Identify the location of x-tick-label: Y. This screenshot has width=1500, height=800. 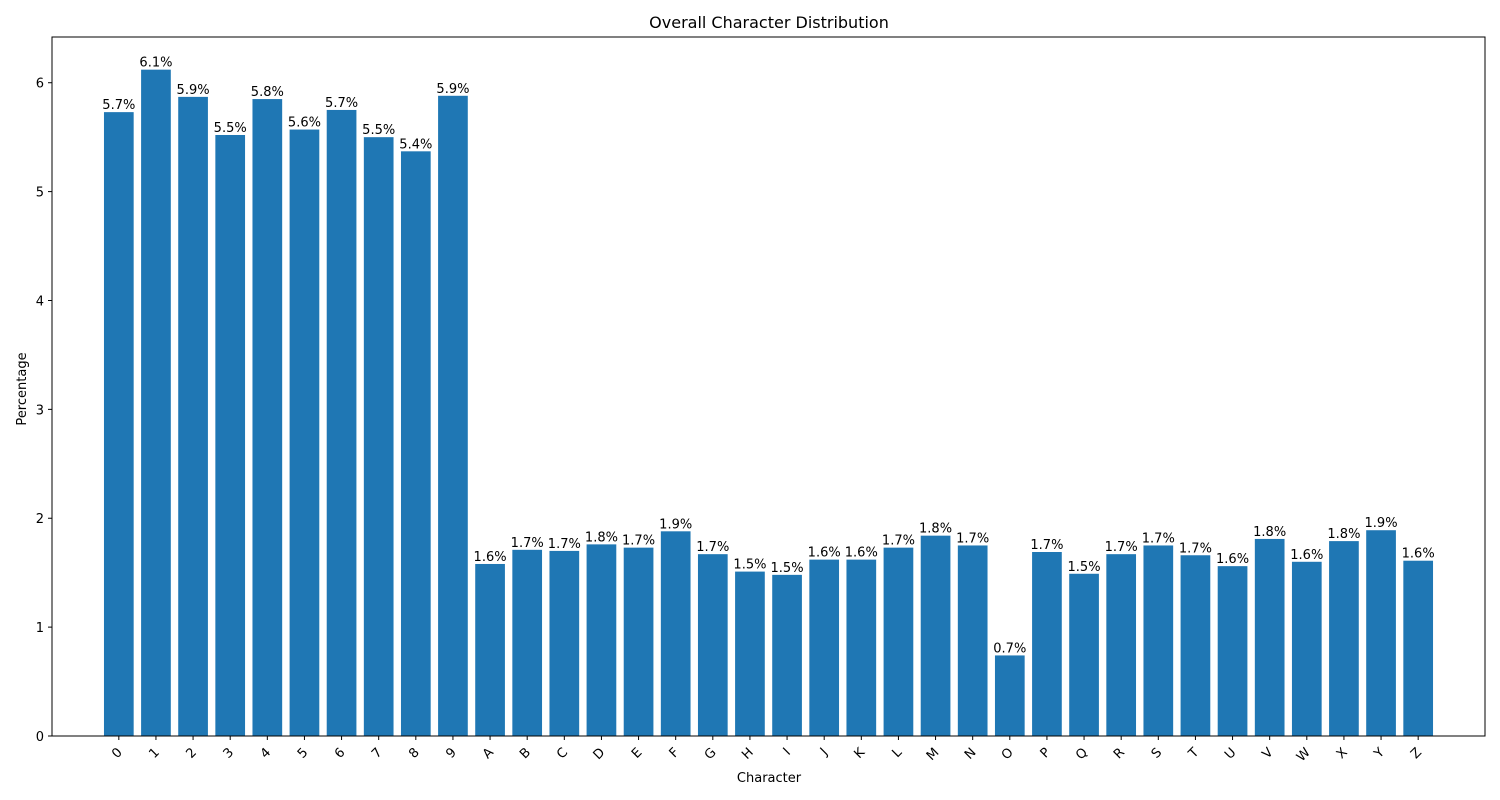
(1379, 753).